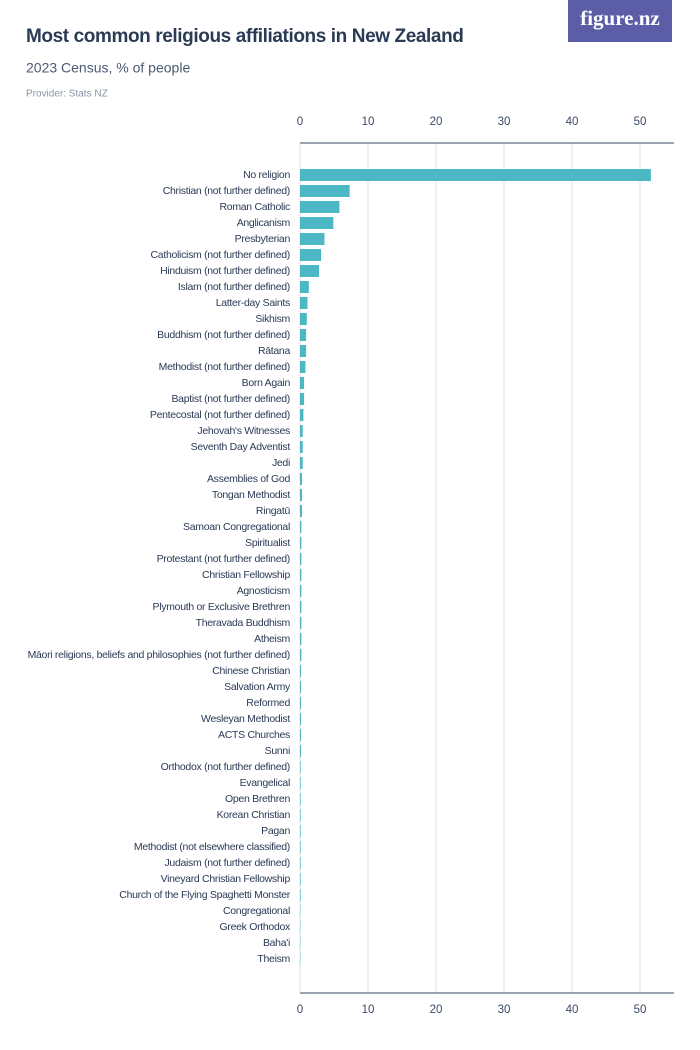 The image size is (700, 1050). I want to click on category-label: Latter-day Saints, so click(253, 303).